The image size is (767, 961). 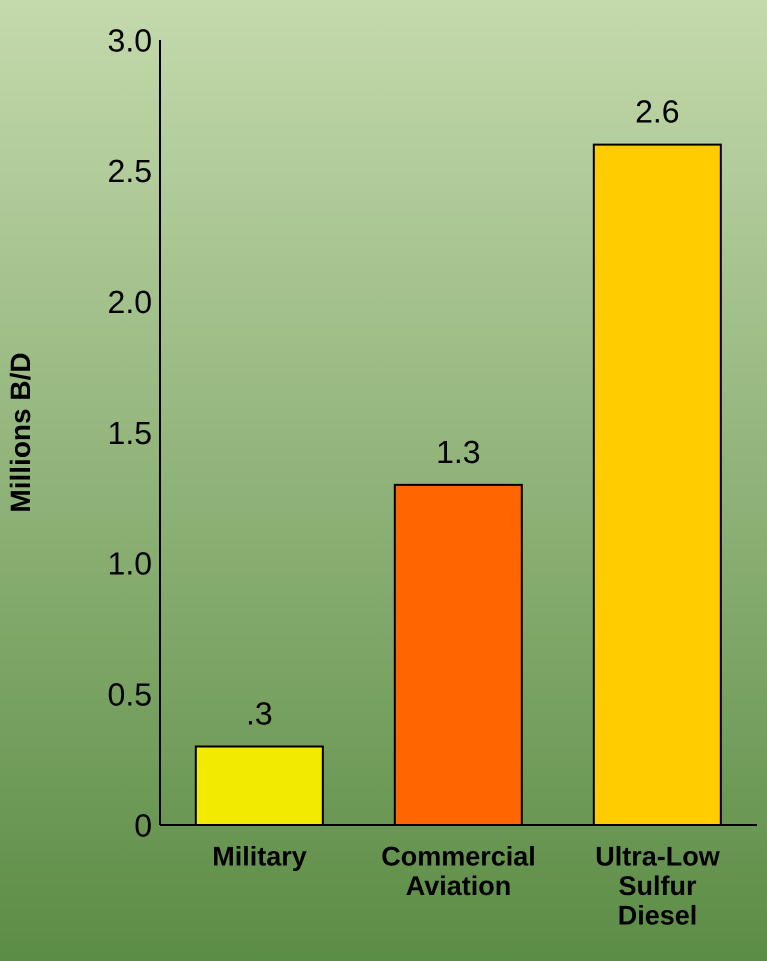 What do you see at coordinates (259, 714) in the screenshot?
I see `data-label: .3` at bounding box center [259, 714].